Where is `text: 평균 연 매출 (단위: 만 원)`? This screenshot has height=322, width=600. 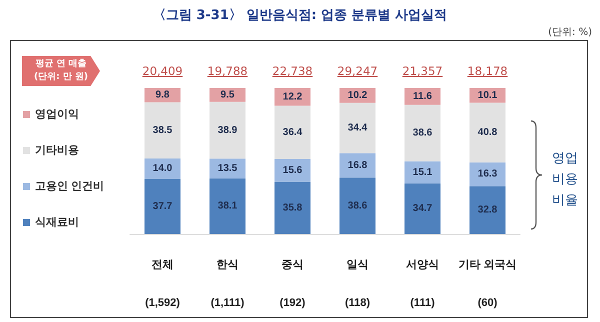
text: 평균 연 매출 (단위: 만 원) is located at coordinates (61, 71).